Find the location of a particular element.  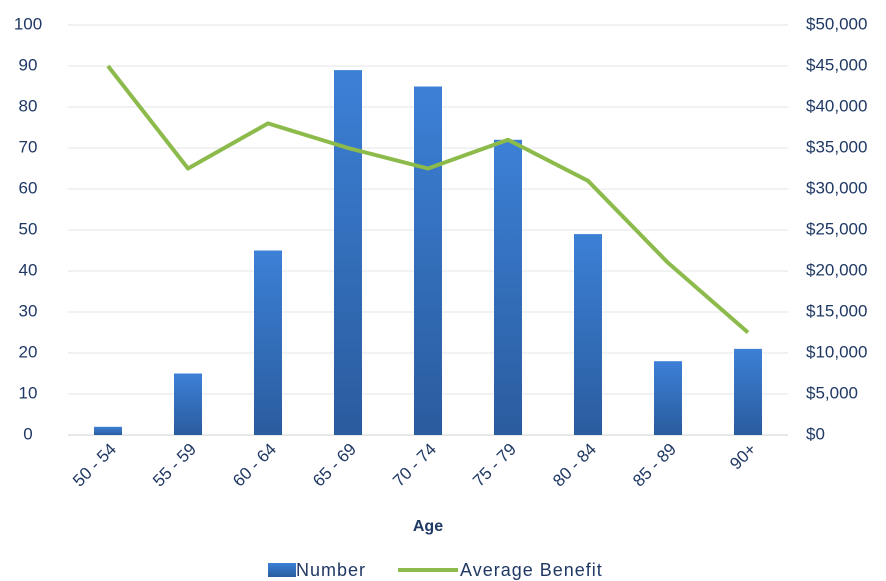

y-tick-label: 10 is located at coordinates (28, 392).